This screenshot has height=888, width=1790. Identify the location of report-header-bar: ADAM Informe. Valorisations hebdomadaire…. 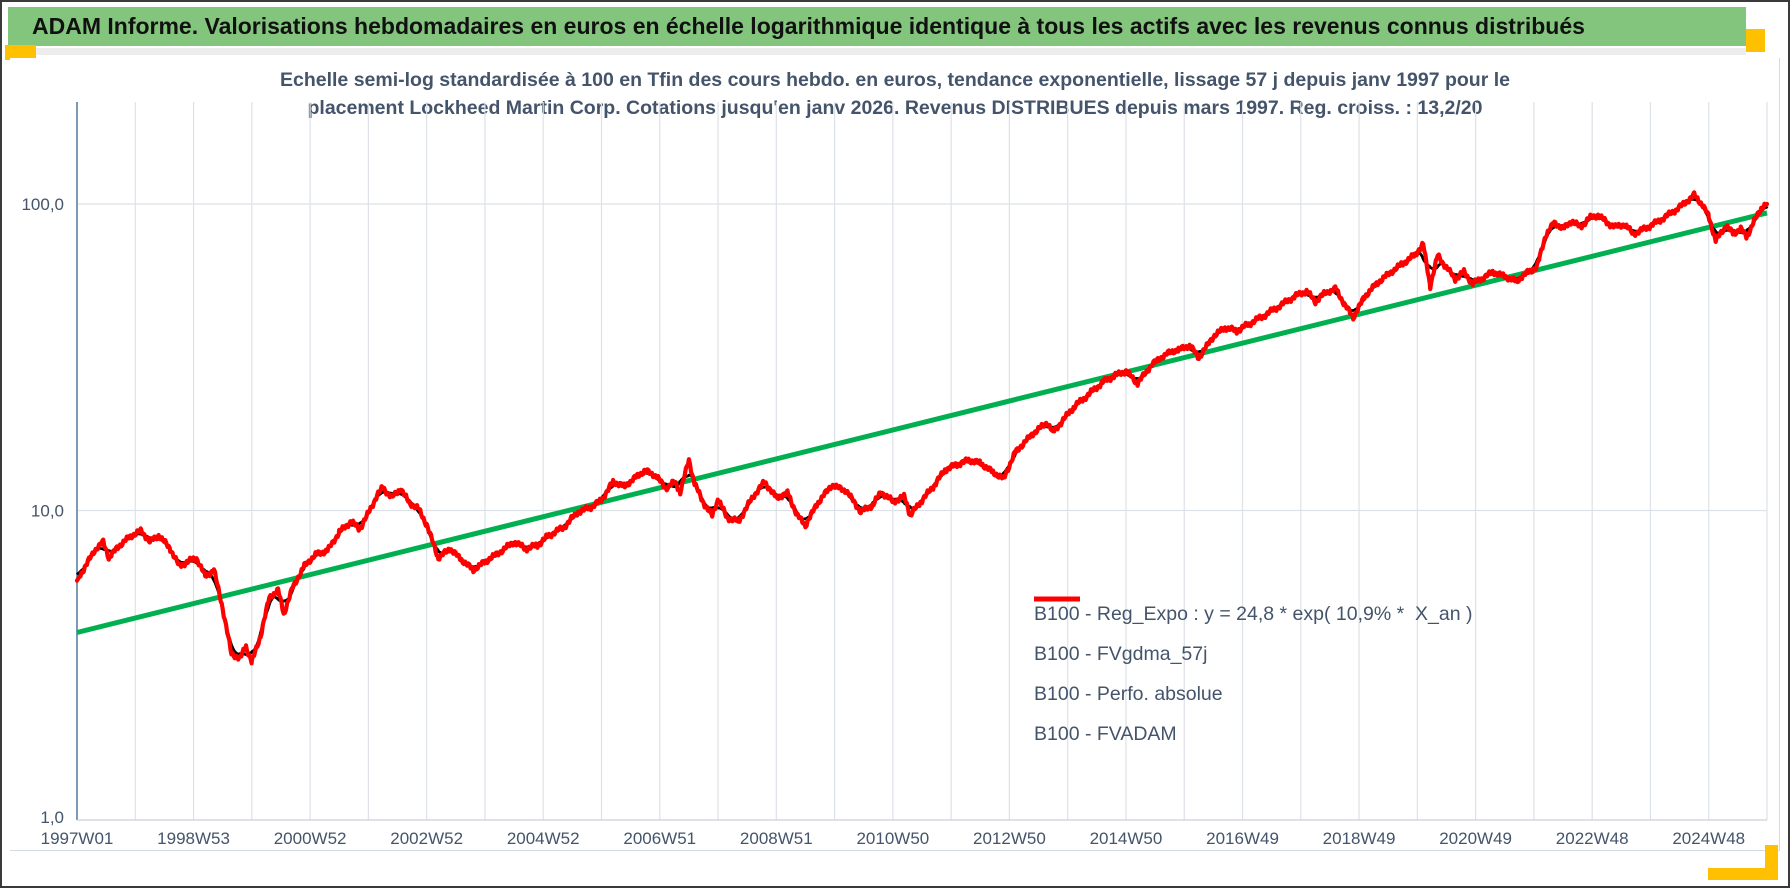
(877, 26).